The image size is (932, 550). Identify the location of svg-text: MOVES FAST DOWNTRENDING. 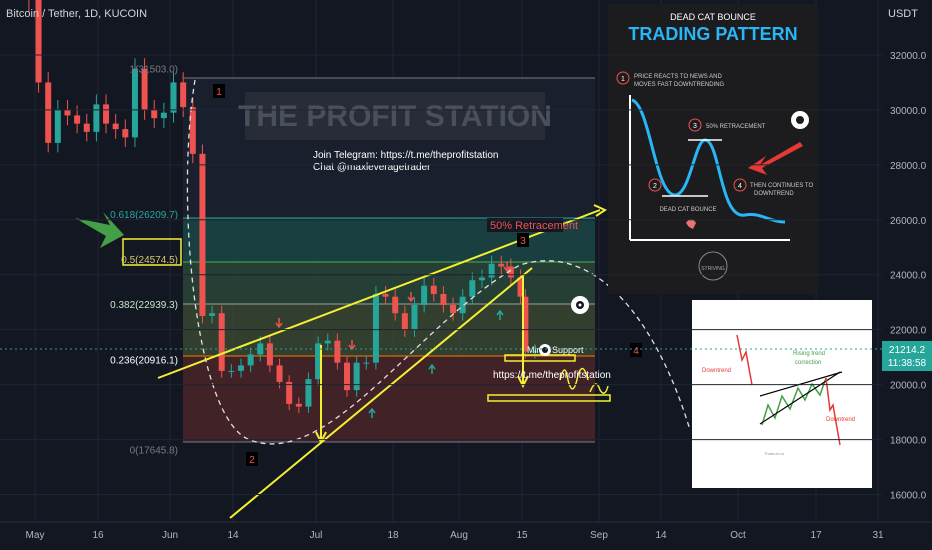
(679, 85).